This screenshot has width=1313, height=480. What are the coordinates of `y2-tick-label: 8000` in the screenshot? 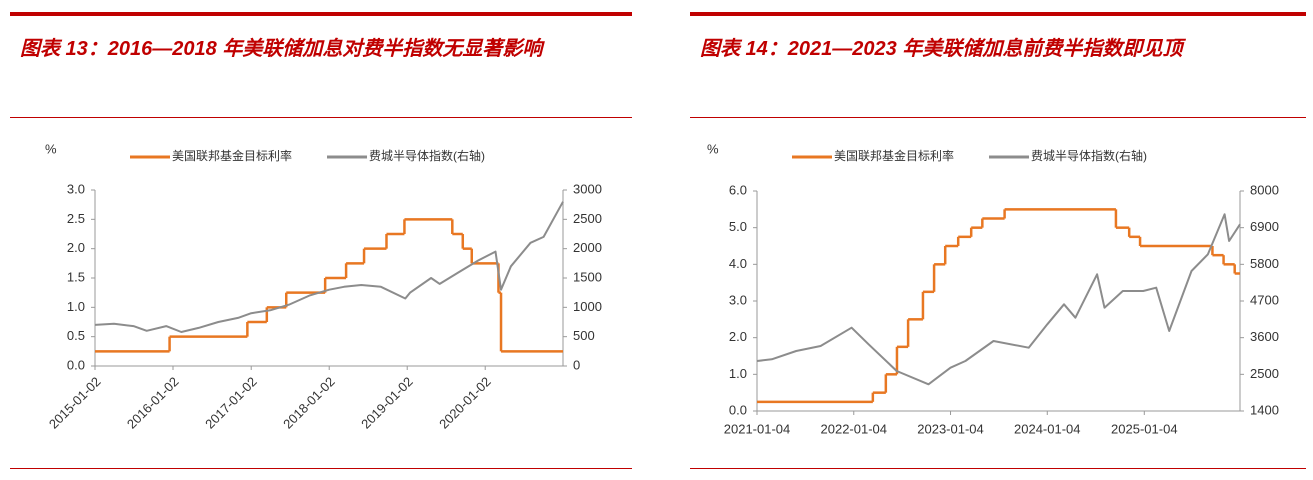 It's located at (1264, 189).